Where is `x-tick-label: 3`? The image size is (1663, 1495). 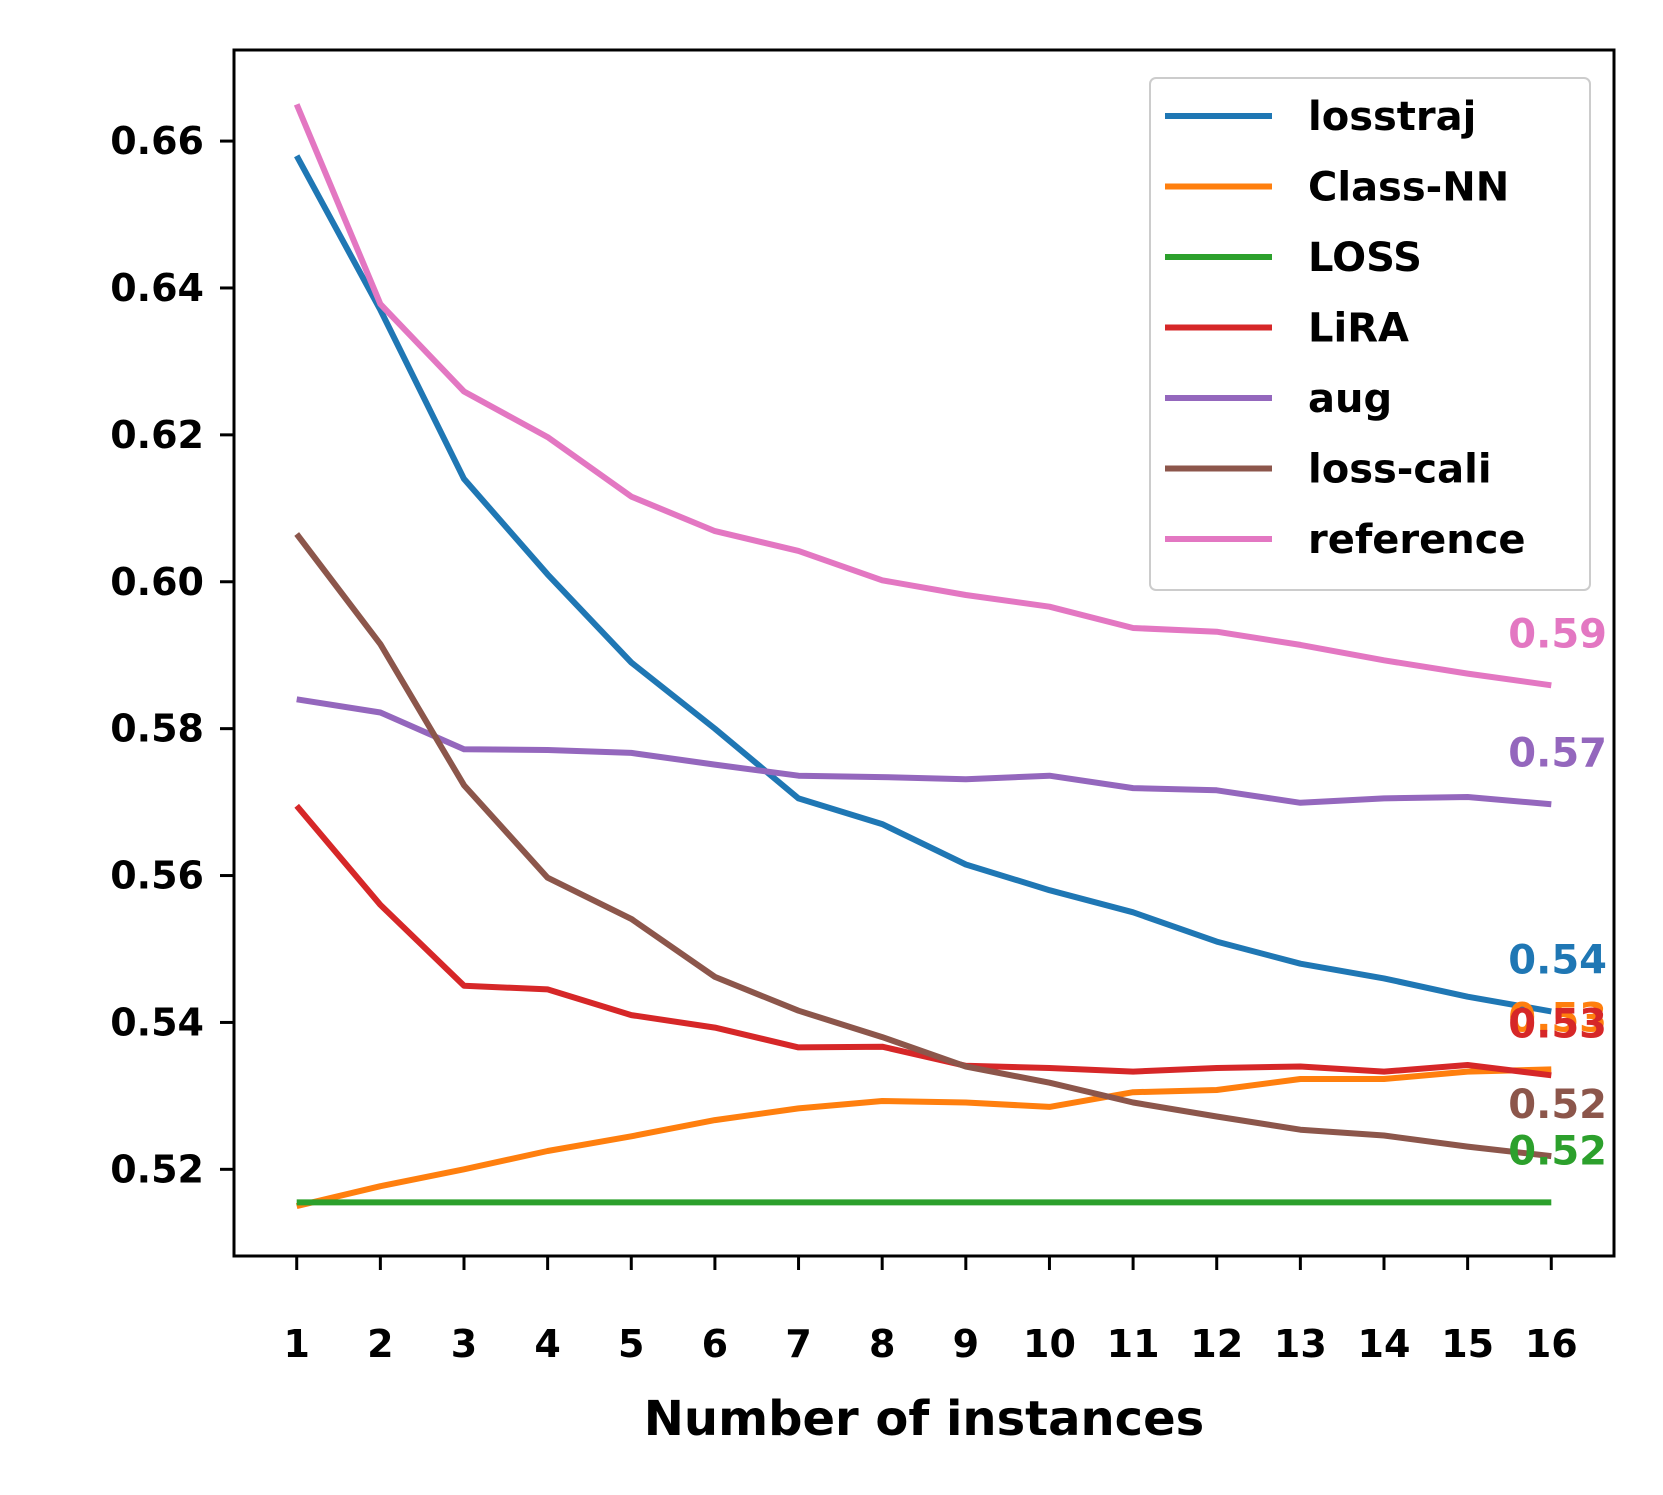
x-tick-label: 3 is located at coordinates (464, 1344).